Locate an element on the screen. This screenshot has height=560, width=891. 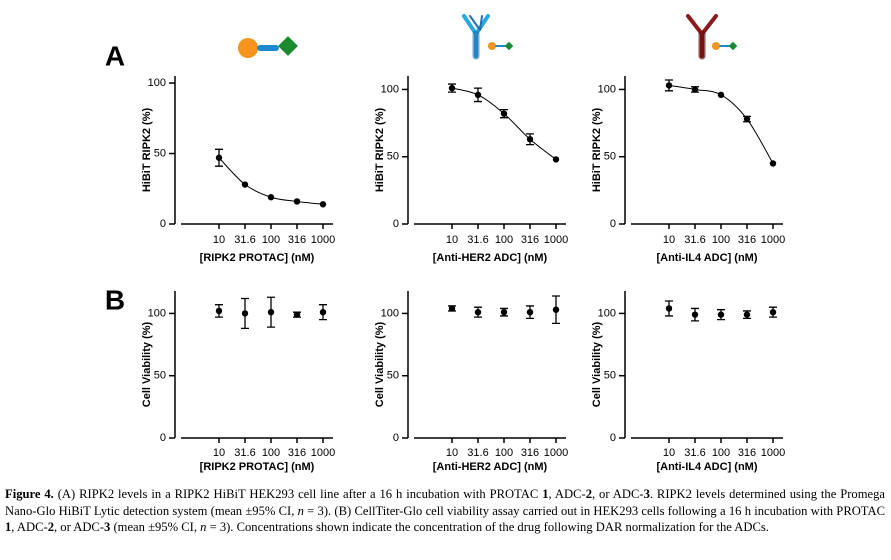
caption-run: Figure 4. is located at coordinates (29, 494).